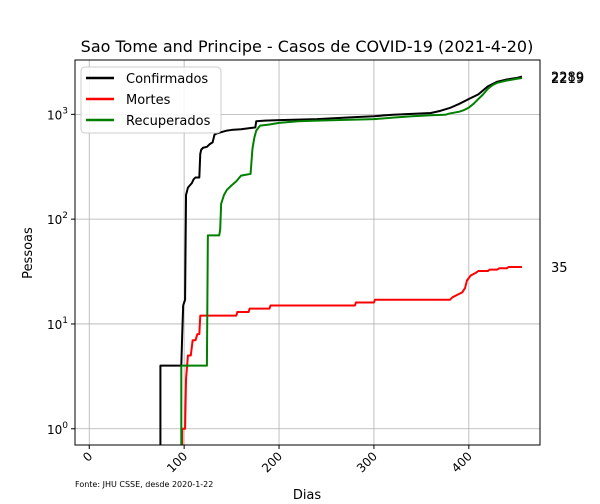 The image size is (600, 504). I want to click on source-note: Fonte: JHU CSSE, desde 2020-1-22, so click(144, 484).